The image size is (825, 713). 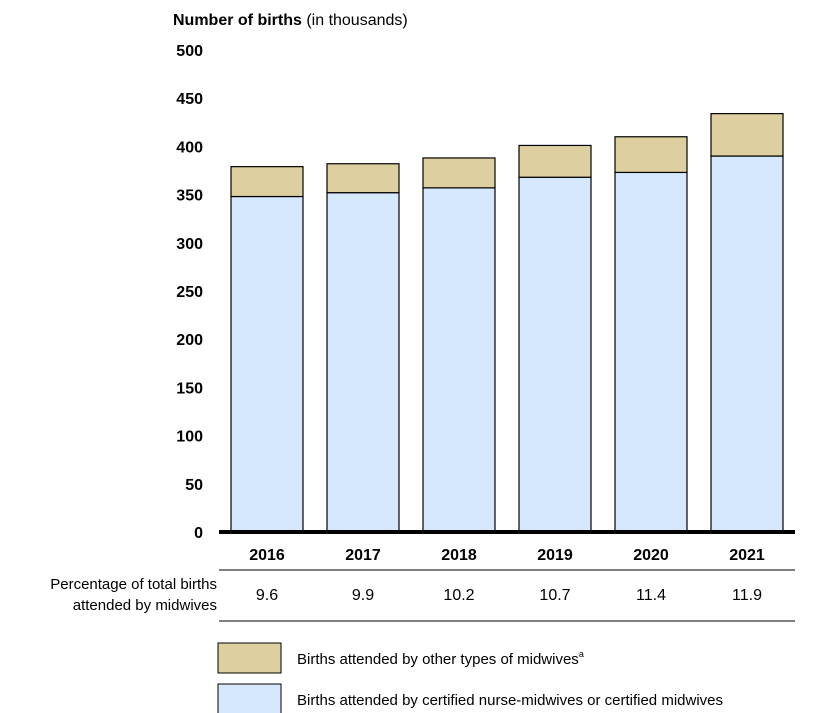 I want to click on y-tick-label: 50, so click(x=194, y=485).